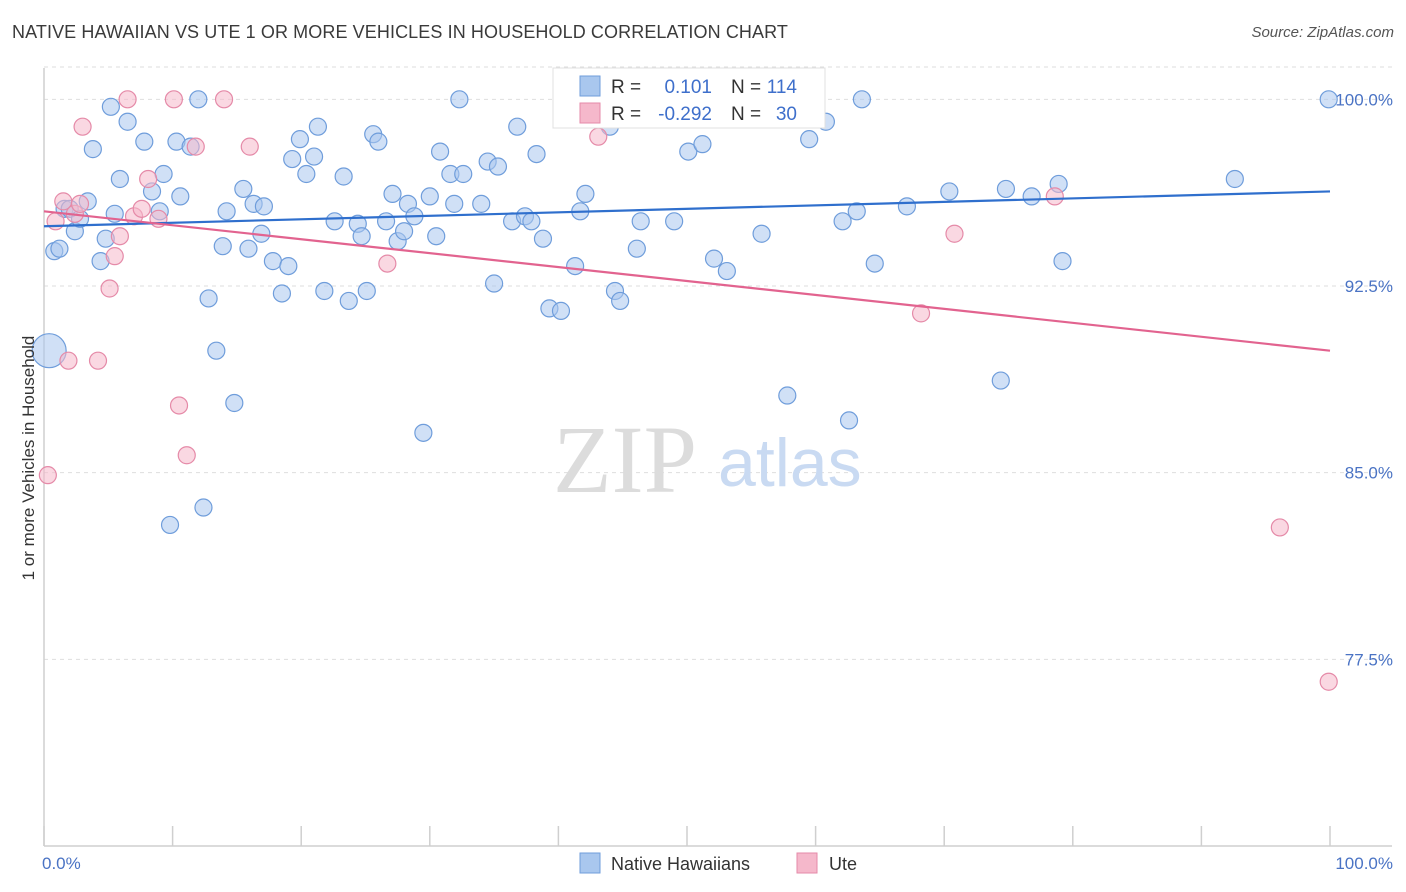  I want to click on legend-label-native-hawaiians: Native Hawaiians, so click(680, 864).